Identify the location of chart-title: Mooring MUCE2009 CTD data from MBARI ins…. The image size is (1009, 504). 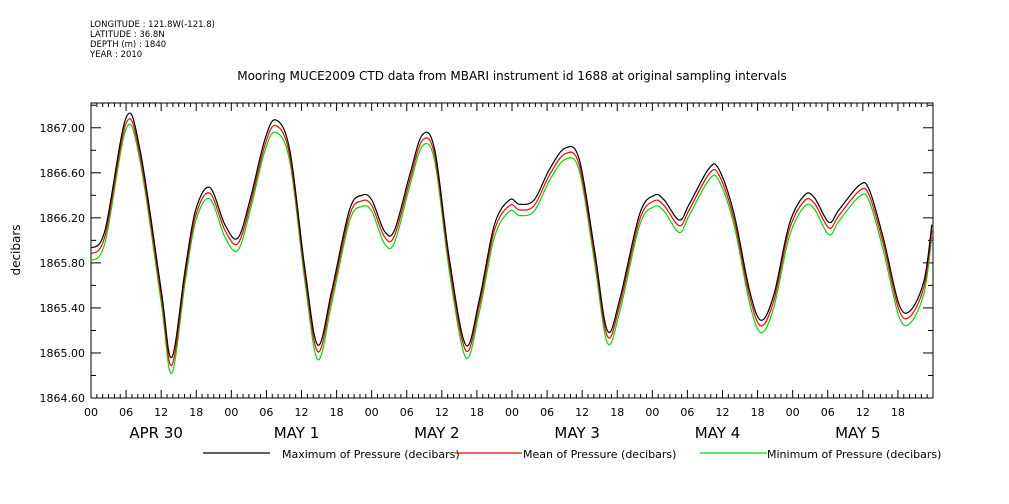
(512, 76).